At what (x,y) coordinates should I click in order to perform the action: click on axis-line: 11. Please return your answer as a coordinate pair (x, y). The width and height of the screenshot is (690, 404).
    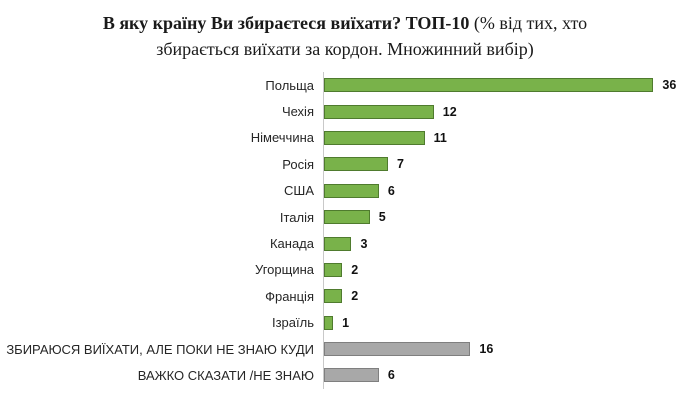
    Looking at the image, I should click on (506, 138).